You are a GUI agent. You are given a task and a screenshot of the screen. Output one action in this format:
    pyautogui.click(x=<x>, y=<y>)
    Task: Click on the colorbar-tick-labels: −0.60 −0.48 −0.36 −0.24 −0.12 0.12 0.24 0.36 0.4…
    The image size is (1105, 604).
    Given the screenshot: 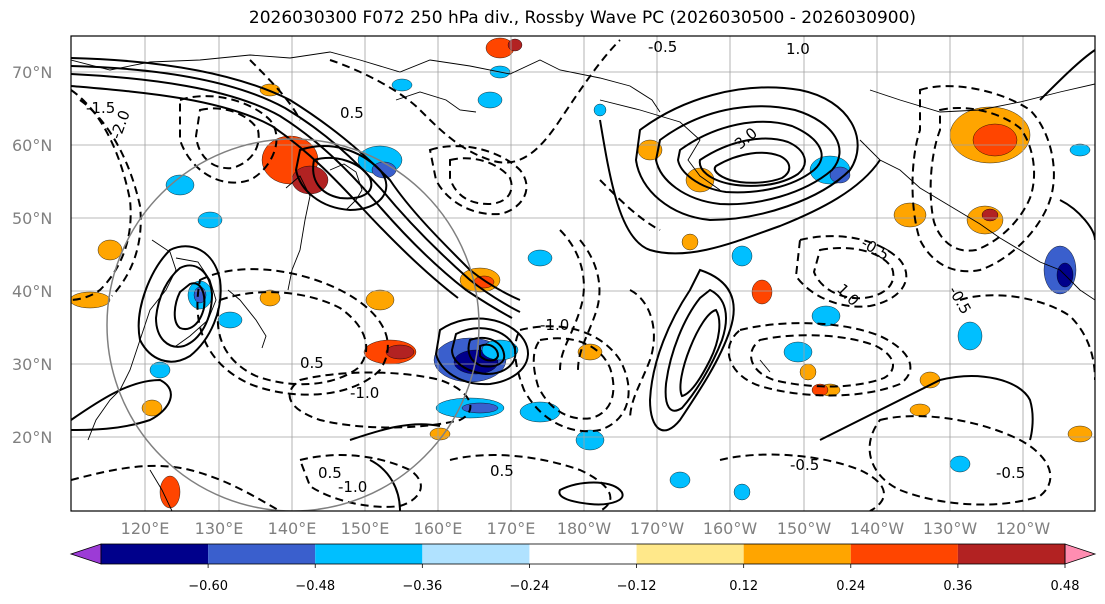 What is the action you would take?
    pyautogui.click(x=634, y=579)
    